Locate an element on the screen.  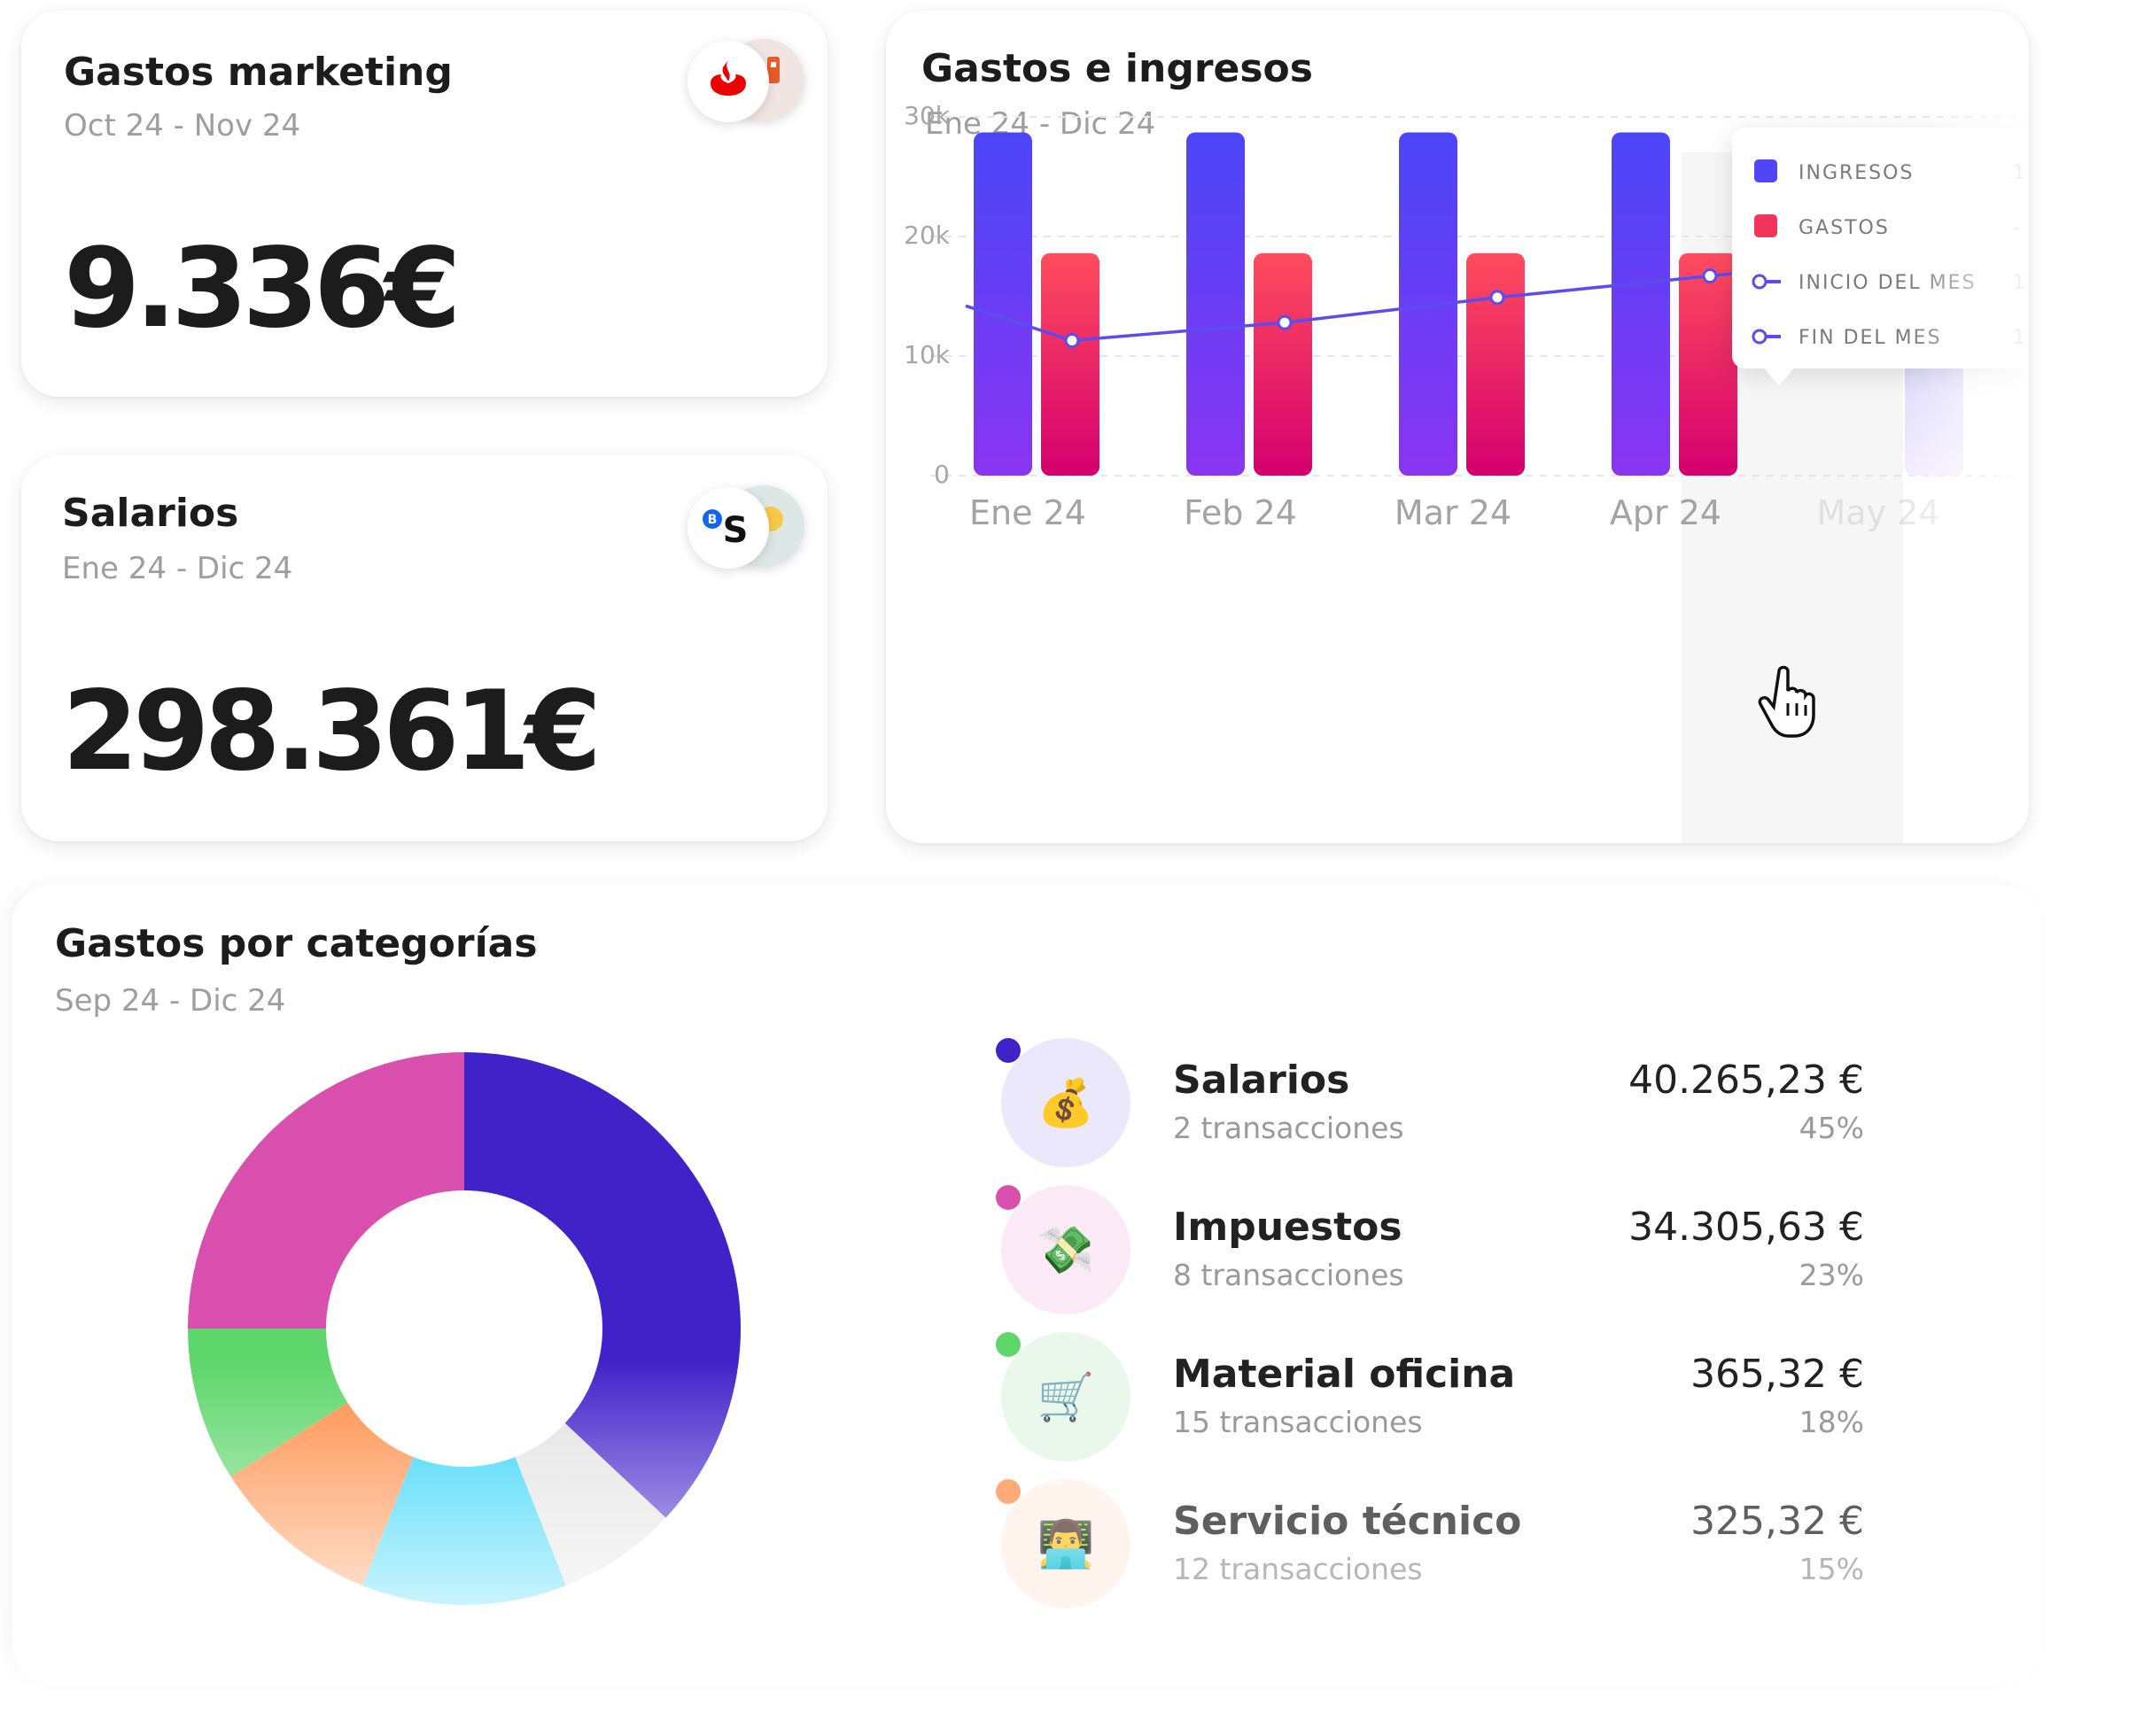
marketing-card: Gastos marketing Oct 24 - Nov 24 9.336€ is located at coordinates (424, 204).